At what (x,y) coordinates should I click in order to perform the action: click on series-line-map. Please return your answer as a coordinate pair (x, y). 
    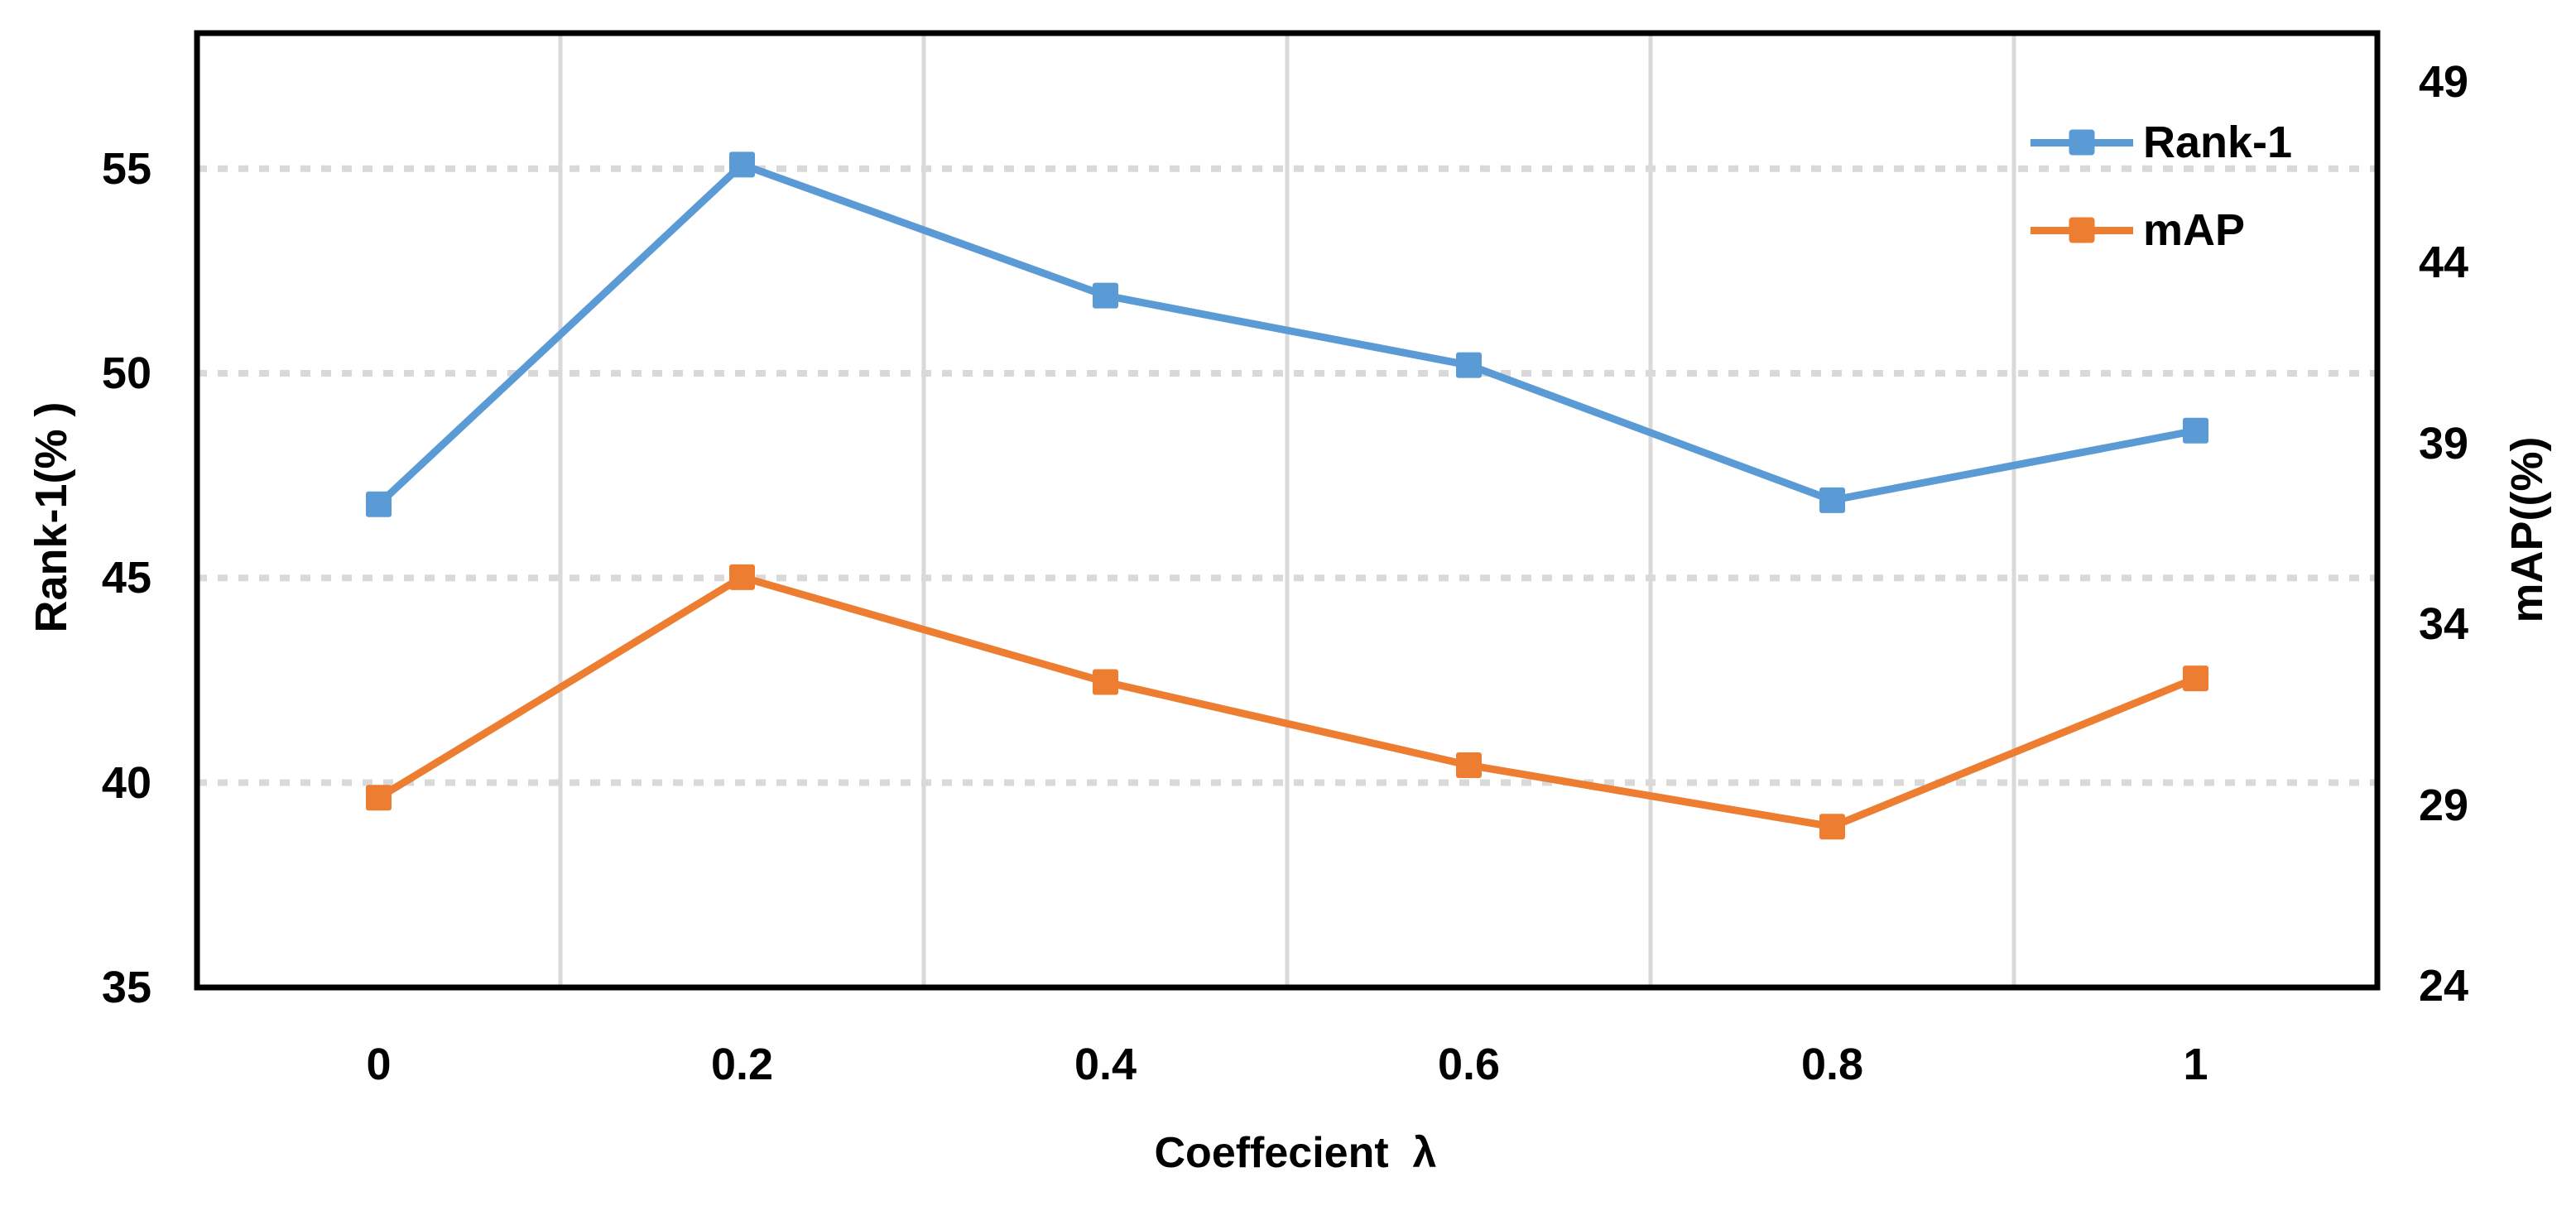
    Looking at the image, I should click on (1287, 702).